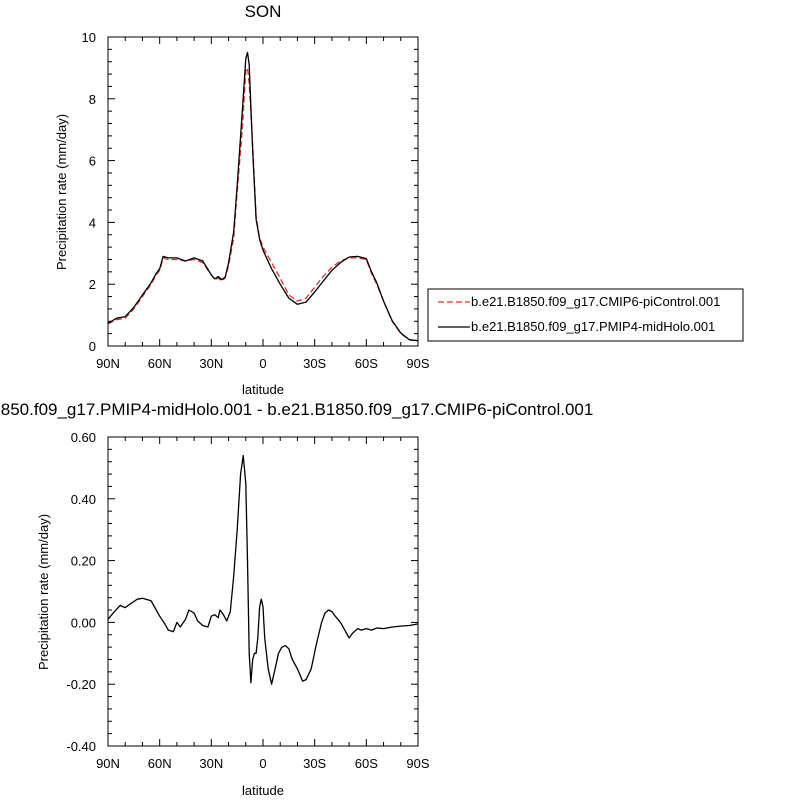 The width and height of the screenshot is (800, 800). Describe the element at coordinates (417, 763) in the screenshot. I see `chart-bottom-xtick-label: 90S` at that location.